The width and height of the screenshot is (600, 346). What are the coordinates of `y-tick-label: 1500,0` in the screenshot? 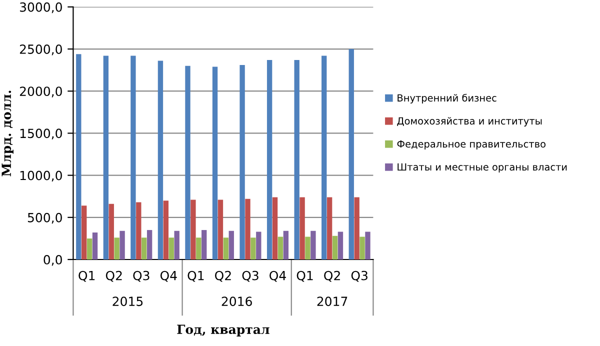 It's located at (41, 134).